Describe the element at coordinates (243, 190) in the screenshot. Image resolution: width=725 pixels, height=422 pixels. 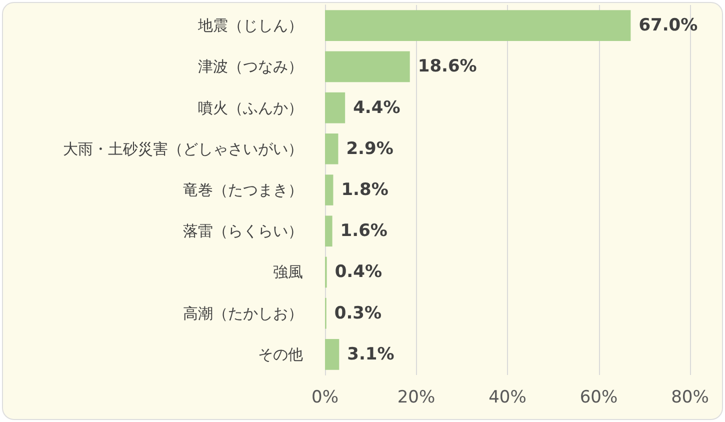
I see `y-tick-label: 竜巻（たつまき）` at that location.